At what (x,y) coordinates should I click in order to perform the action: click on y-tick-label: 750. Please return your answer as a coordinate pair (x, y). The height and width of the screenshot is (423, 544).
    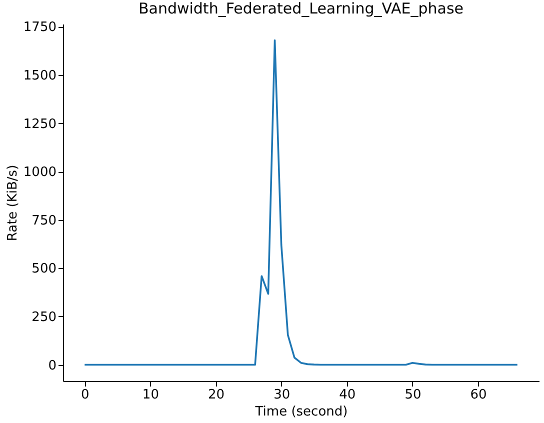
    Looking at the image, I should click on (44, 220).